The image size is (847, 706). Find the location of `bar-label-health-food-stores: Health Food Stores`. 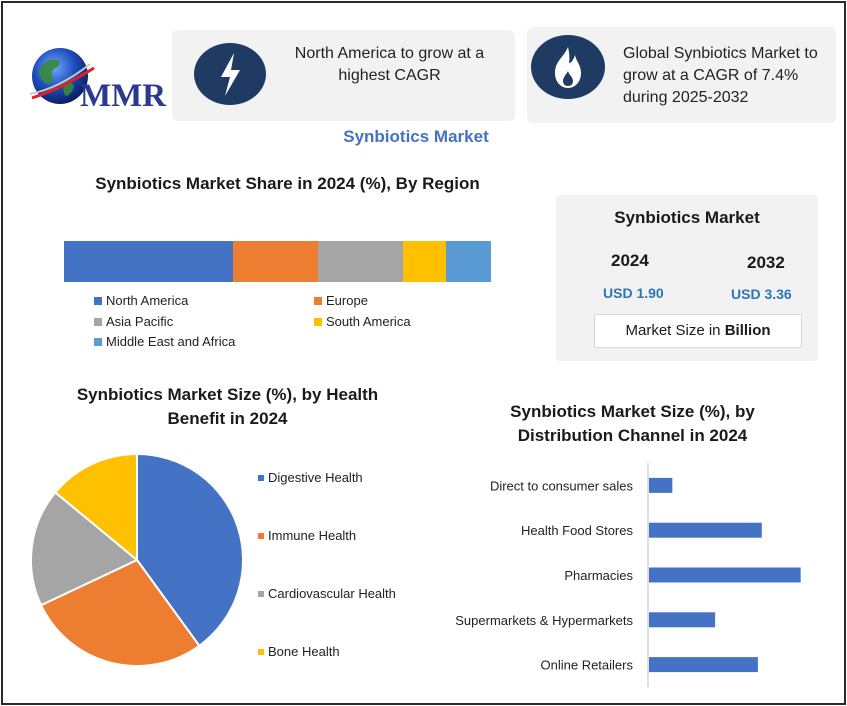

bar-label-health-food-stores: Health Food Stores is located at coordinates (577, 530).